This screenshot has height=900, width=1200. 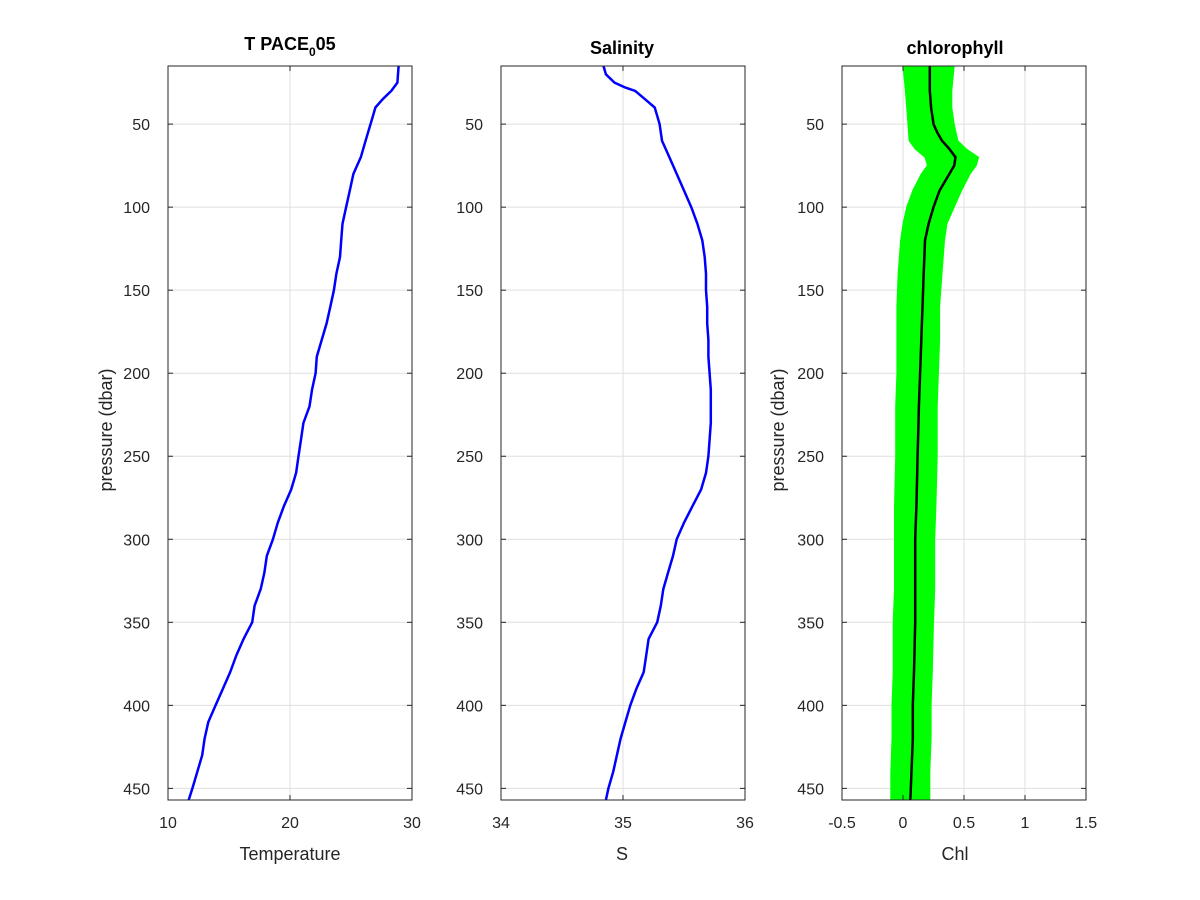 I want to click on chlorophyll-y-tick-label: 350, so click(x=810, y=623).